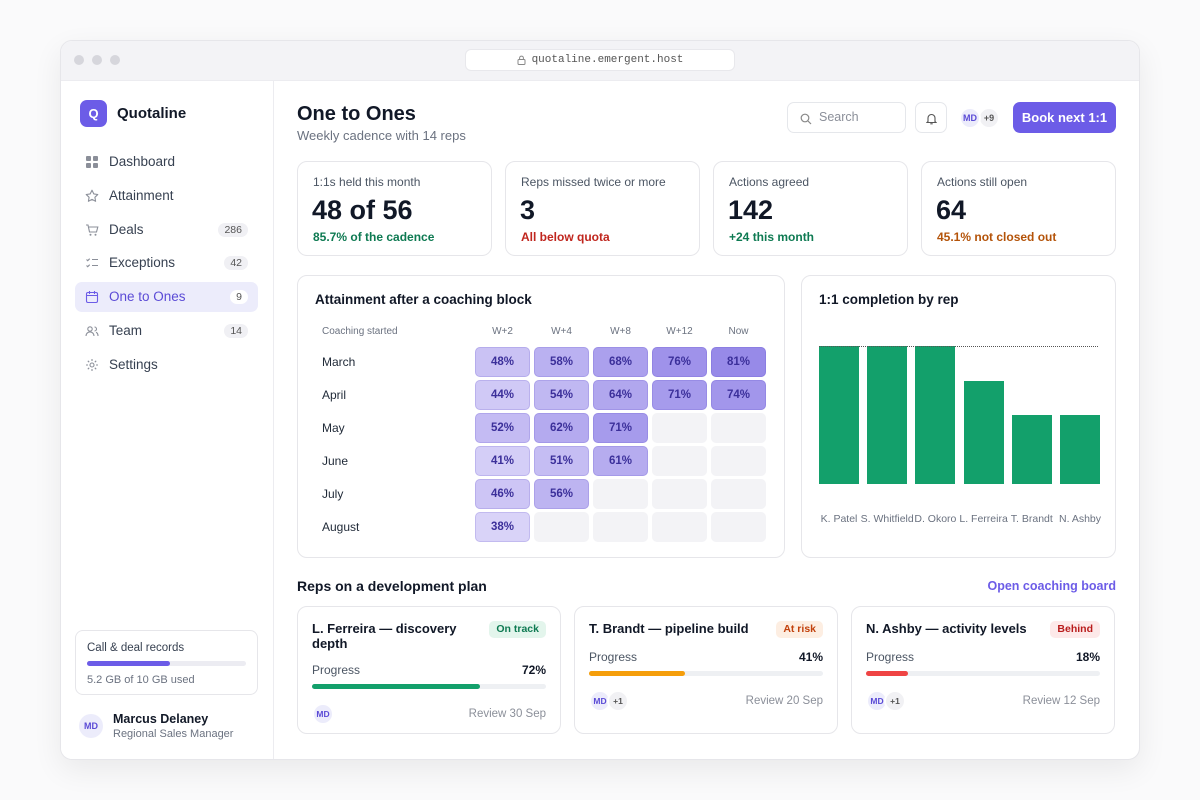 The image size is (1200, 800). I want to click on search-box: Search, so click(846, 117).